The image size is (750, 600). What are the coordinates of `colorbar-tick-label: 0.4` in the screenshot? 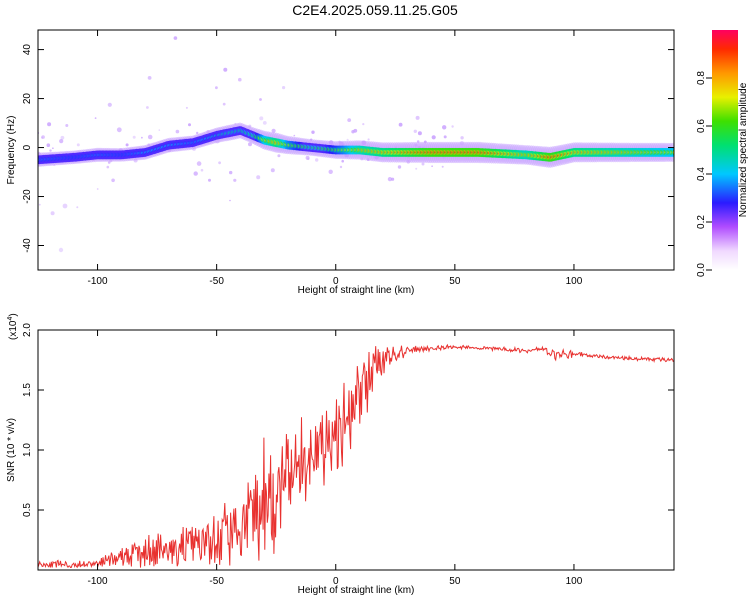 It's located at (701, 174).